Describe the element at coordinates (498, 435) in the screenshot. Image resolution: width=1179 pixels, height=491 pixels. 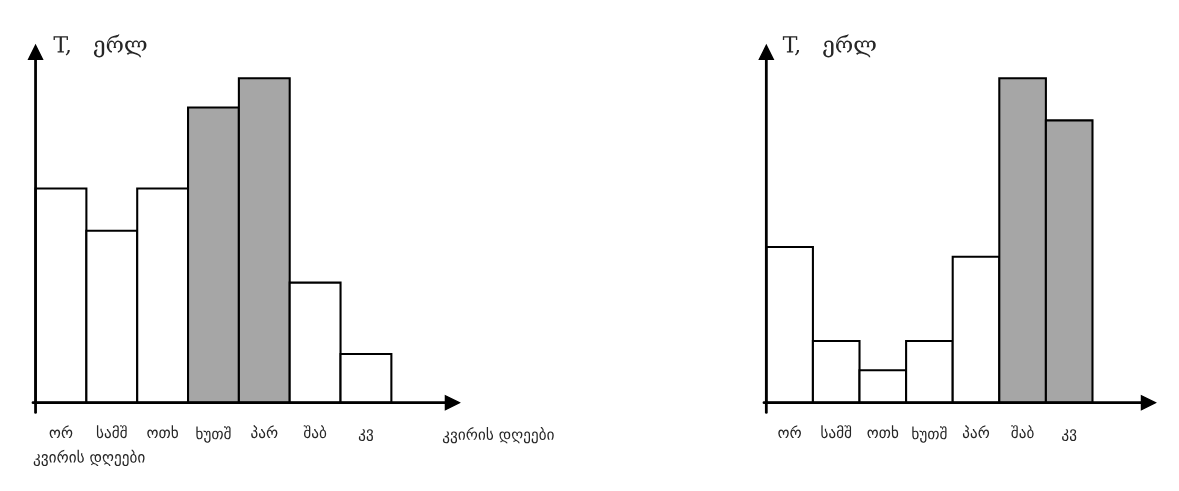
I see `x-axis-title: კვირის დღეები` at that location.